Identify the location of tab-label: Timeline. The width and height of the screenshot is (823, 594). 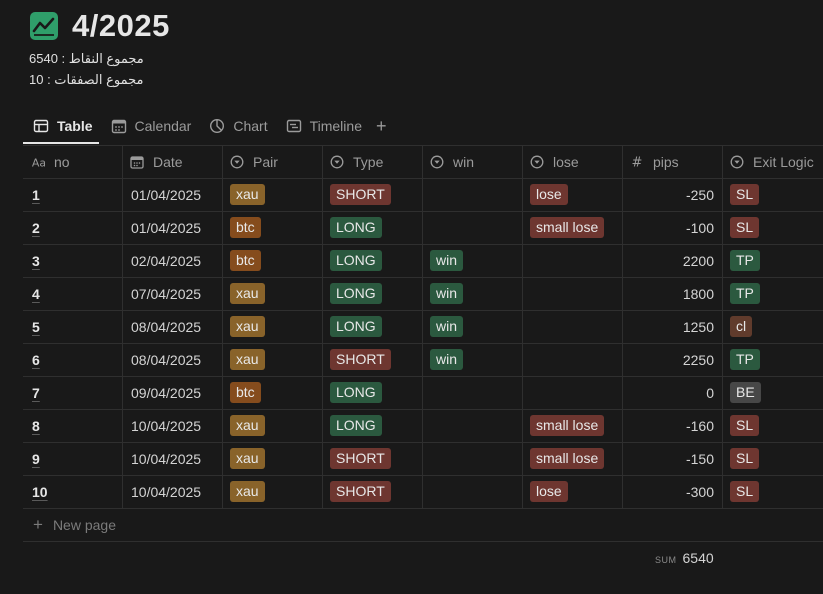
(335, 126).